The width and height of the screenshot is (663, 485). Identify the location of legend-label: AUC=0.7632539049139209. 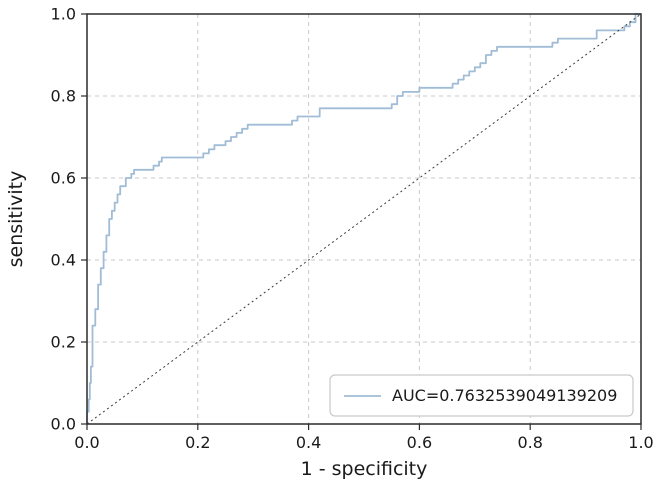
(504, 395).